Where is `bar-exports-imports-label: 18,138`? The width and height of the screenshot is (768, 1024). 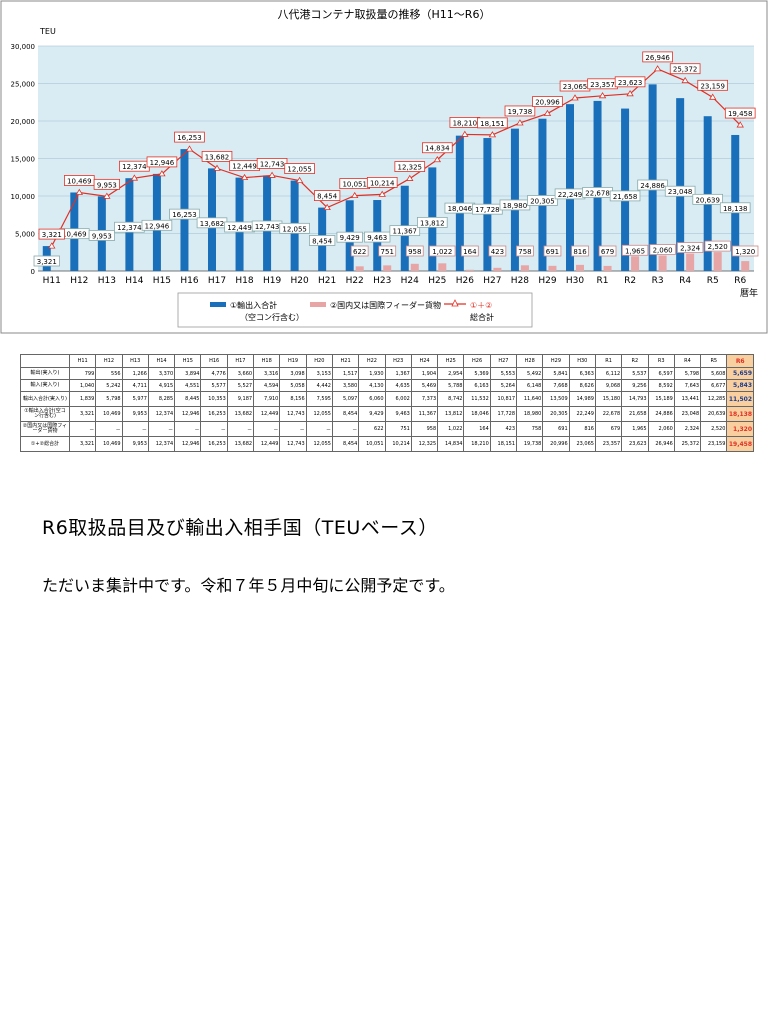
bar-exports-imports-label: 18,138 is located at coordinates (735, 209).